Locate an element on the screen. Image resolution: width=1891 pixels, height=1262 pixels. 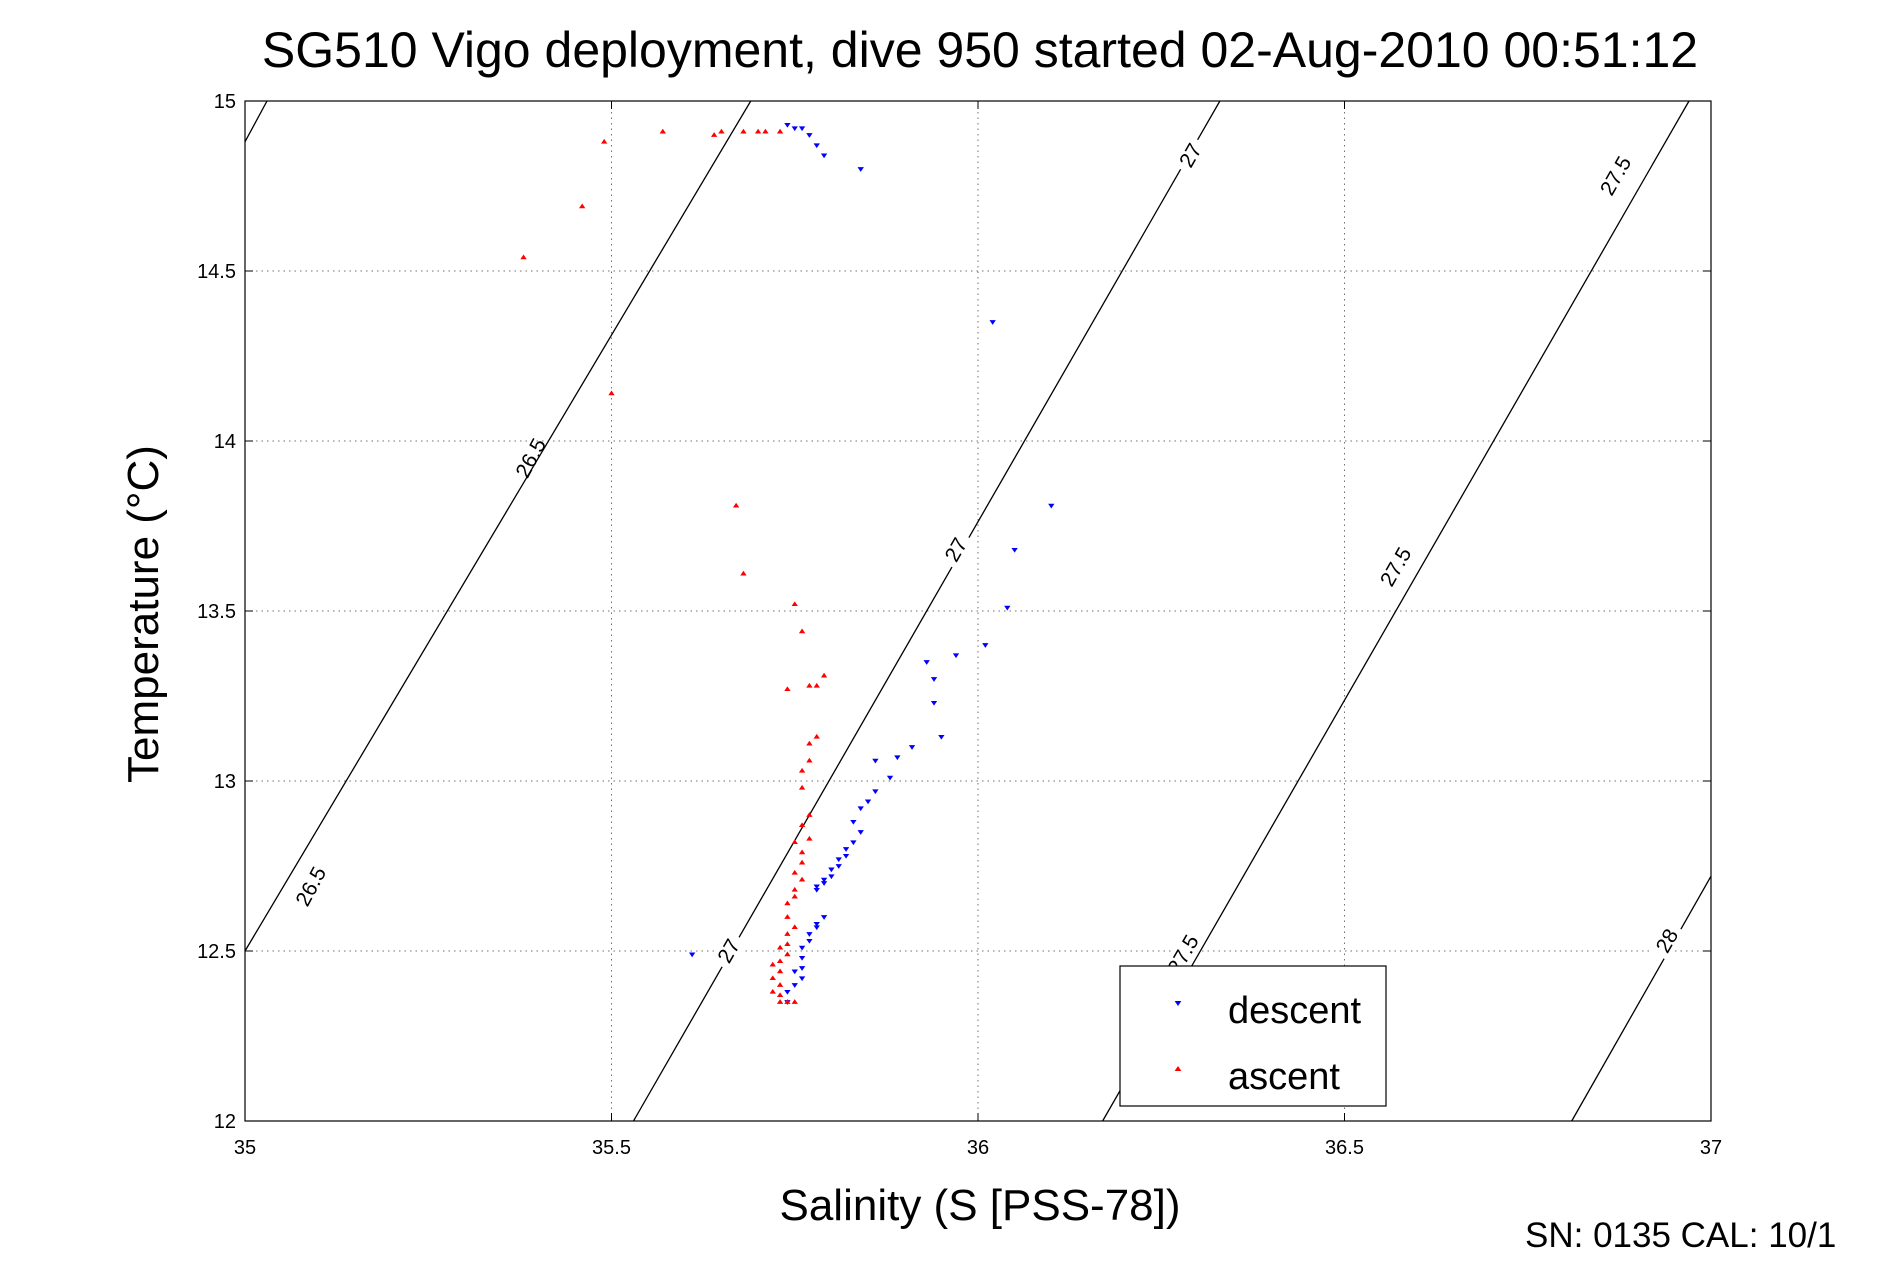
y-tick-label: 13 is located at coordinates (225, 782).